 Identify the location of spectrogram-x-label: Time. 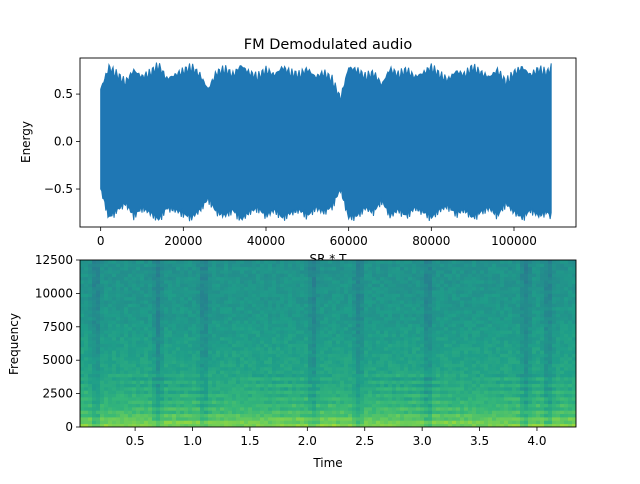
(327, 463).